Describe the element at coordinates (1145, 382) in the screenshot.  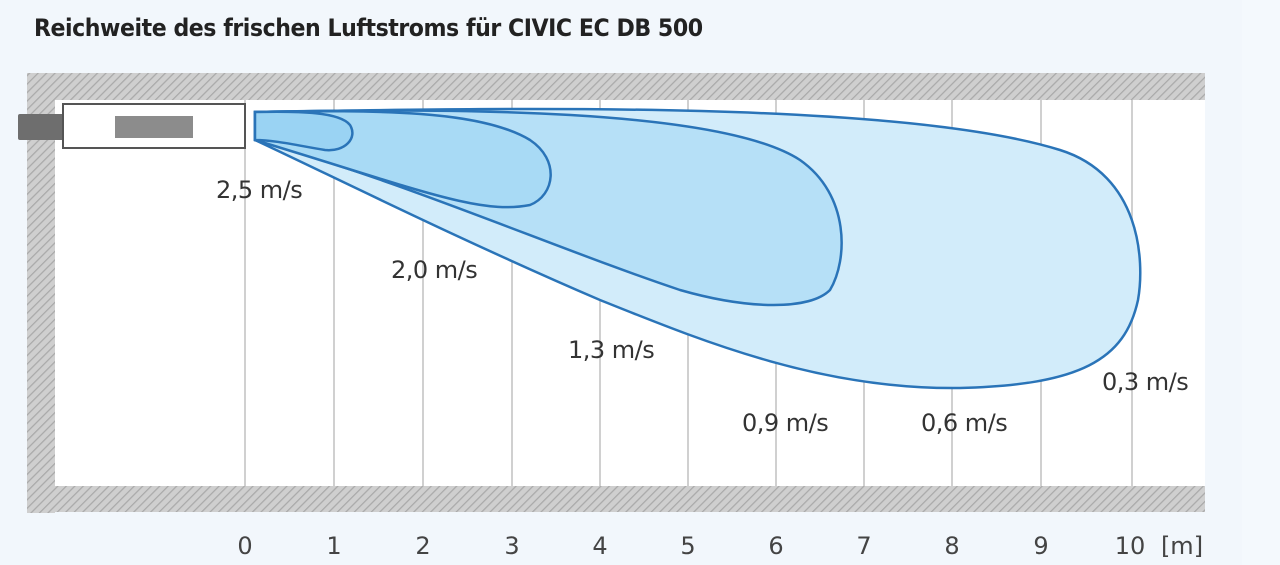
I see `label-0-3: 0,3 m/s` at that location.